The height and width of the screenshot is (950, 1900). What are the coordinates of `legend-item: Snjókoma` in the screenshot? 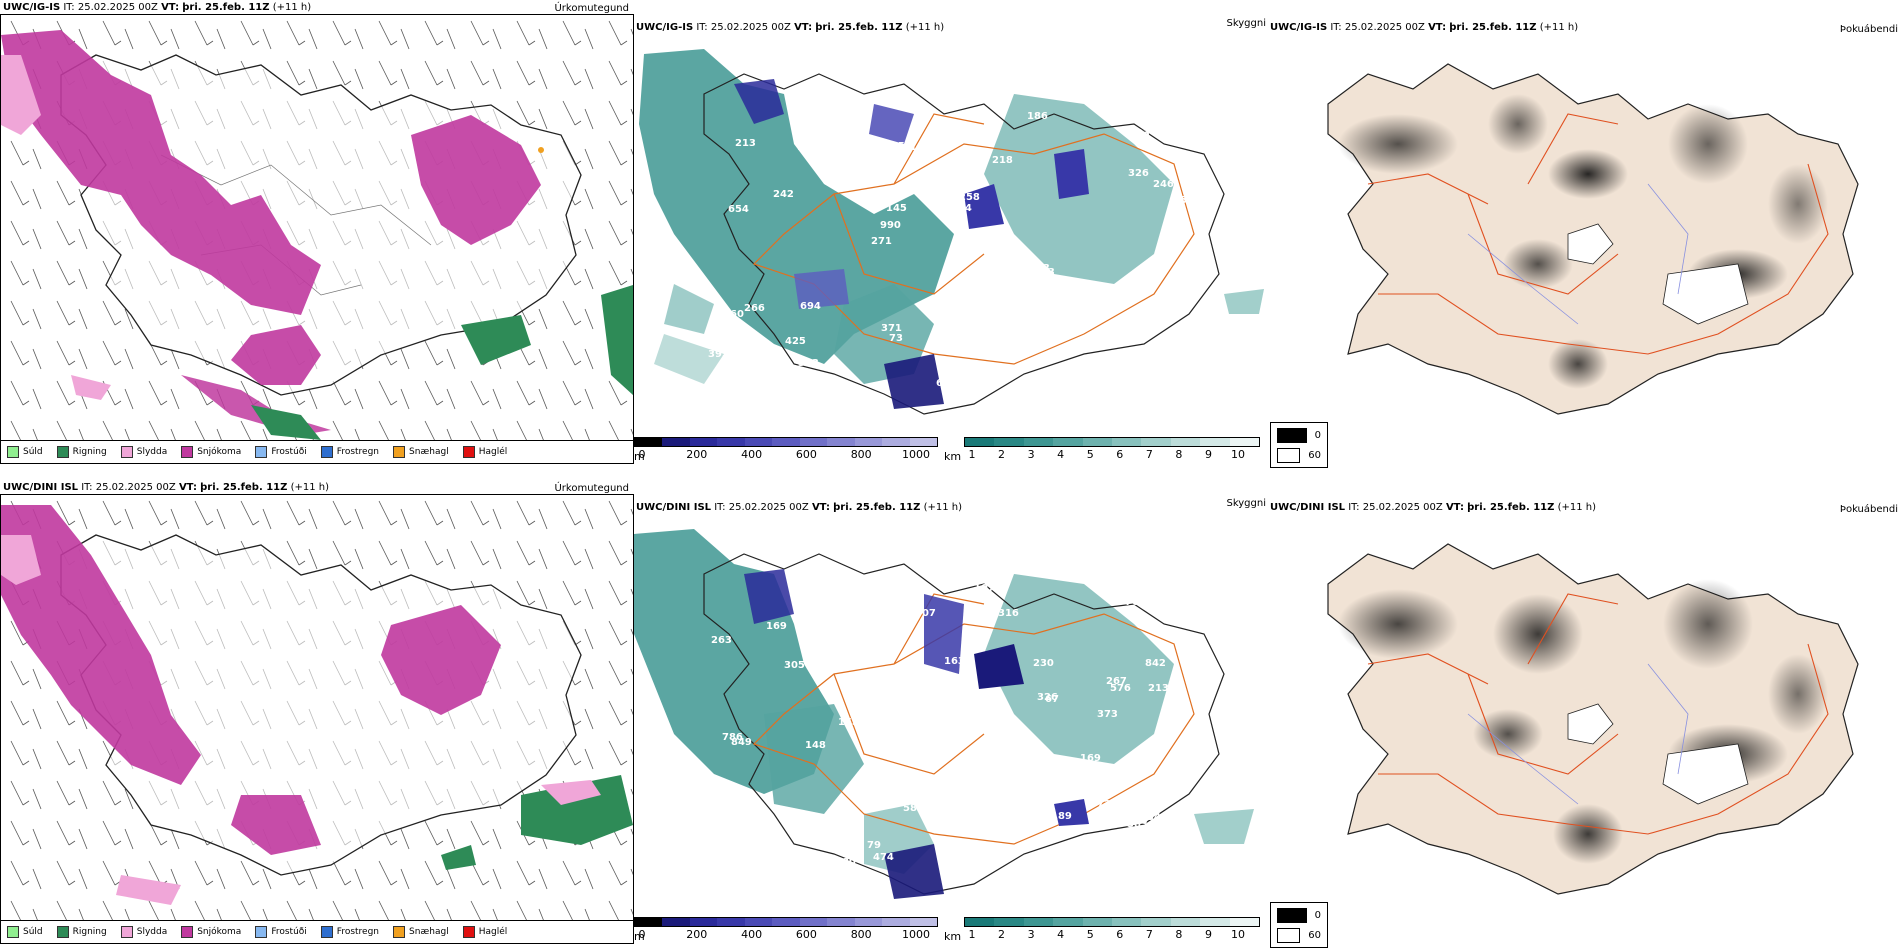 It's located at (211, 452).